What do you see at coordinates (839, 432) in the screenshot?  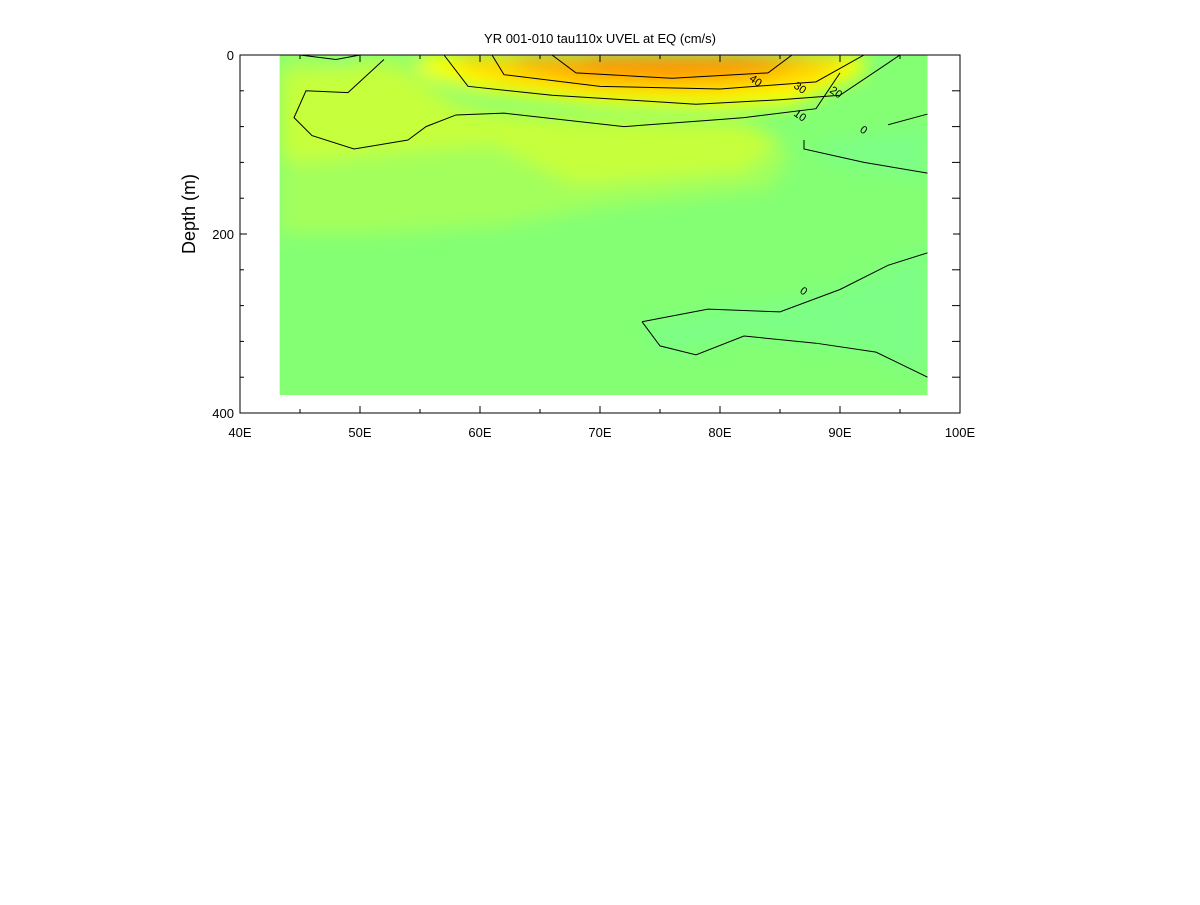 I see `x-tick-label: 90E` at bounding box center [839, 432].